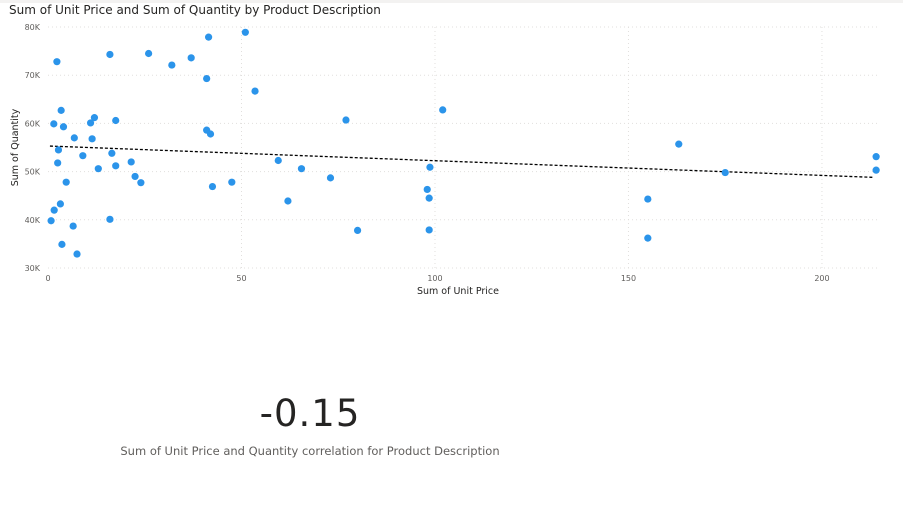 Image resolution: width=903 pixels, height=507 pixels. What do you see at coordinates (821, 278) in the screenshot?
I see `x-tick-label: 200` at bounding box center [821, 278].